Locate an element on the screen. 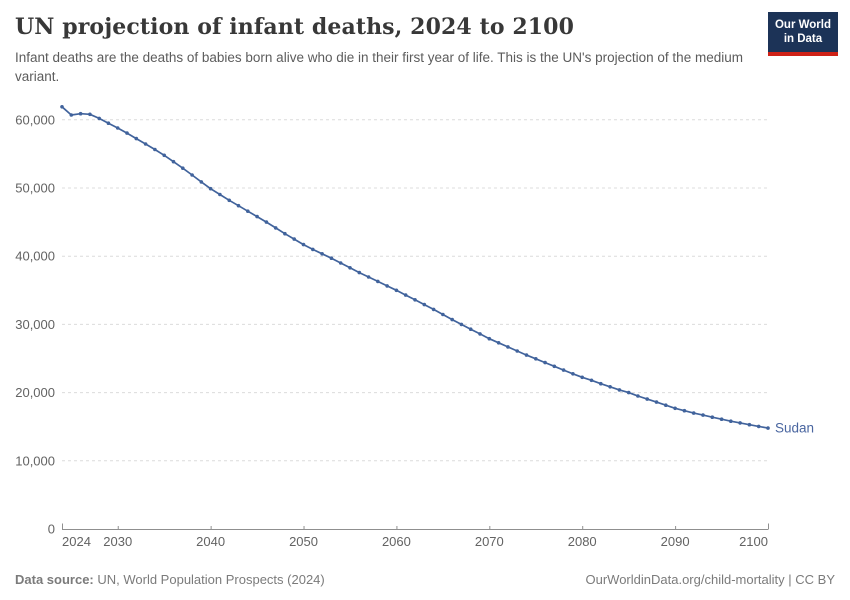  y-axis-tick-label: 0 is located at coordinates (51, 529).